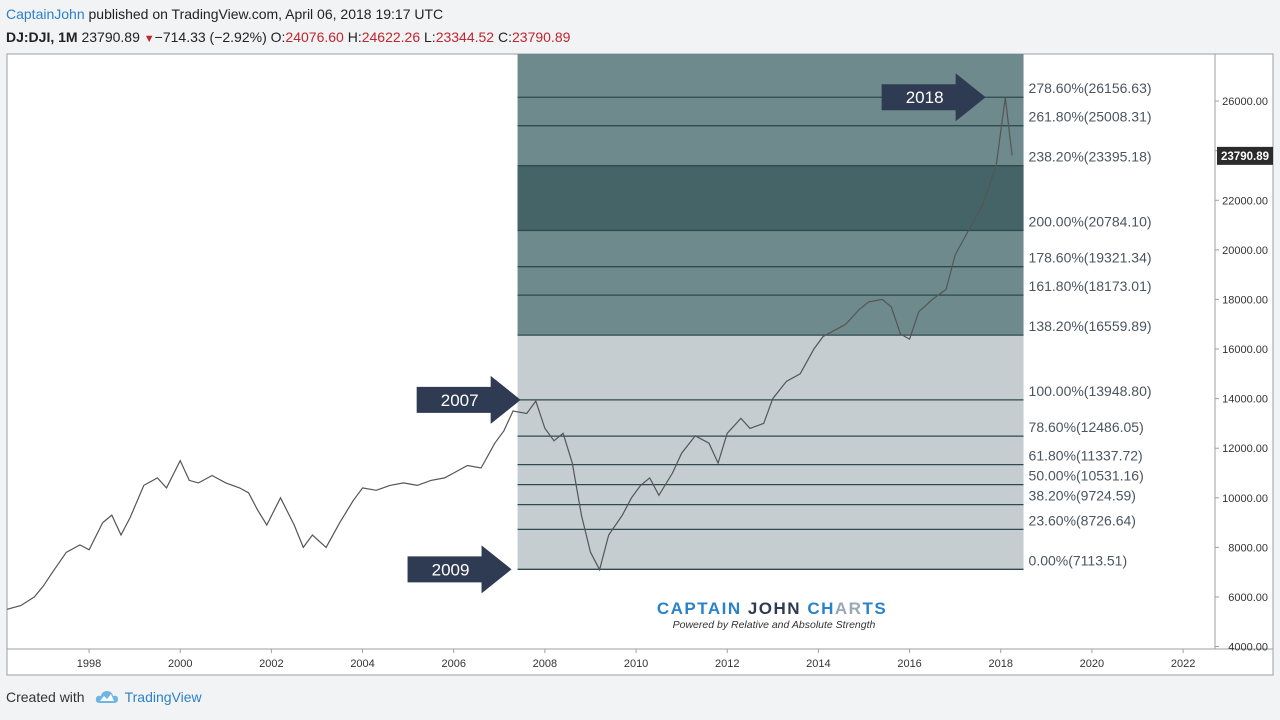  Describe the element at coordinates (1090, 88) in the screenshot. I see `fib-level-label: 278.60%(26156.63)` at that location.